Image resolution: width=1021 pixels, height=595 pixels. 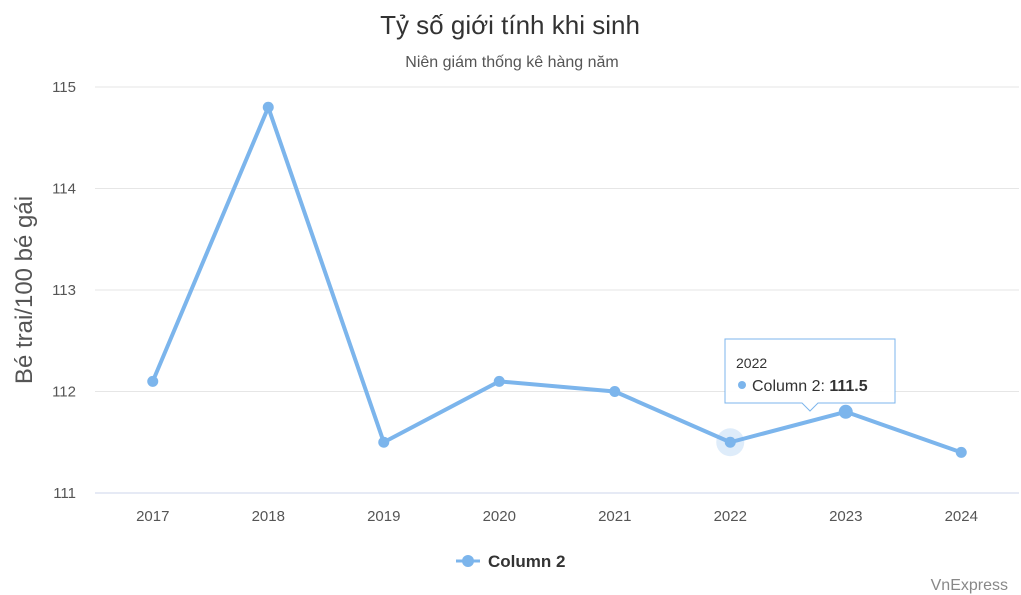 What do you see at coordinates (751, 363) in the screenshot?
I see `tooltip-category: 2022` at bounding box center [751, 363].